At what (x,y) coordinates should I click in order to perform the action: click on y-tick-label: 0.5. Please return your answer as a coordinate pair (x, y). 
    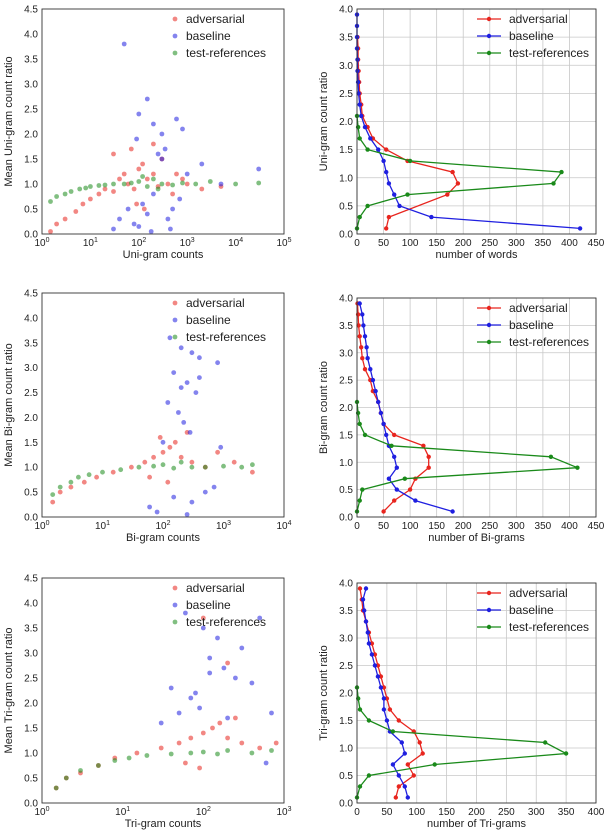
    Looking at the image, I should click on (31, 779).